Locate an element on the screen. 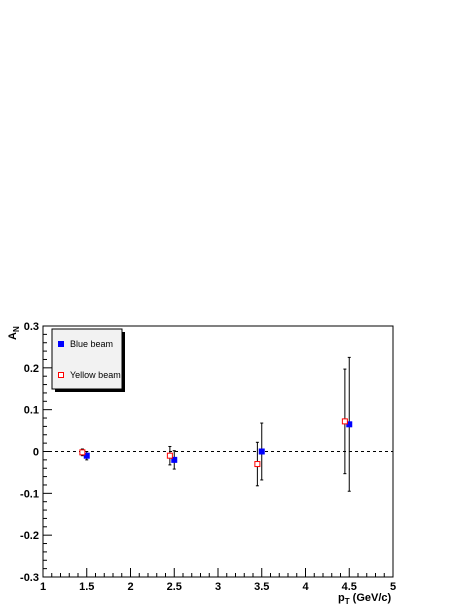 This screenshot has height=609, width=471. y-tick-label: 0.3 is located at coordinates (31, 327).